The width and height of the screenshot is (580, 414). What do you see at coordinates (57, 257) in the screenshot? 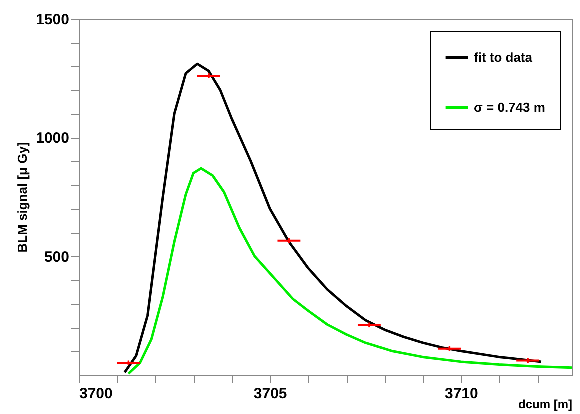
I see `y-tick-label: 500` at bounding box center [57, 257].